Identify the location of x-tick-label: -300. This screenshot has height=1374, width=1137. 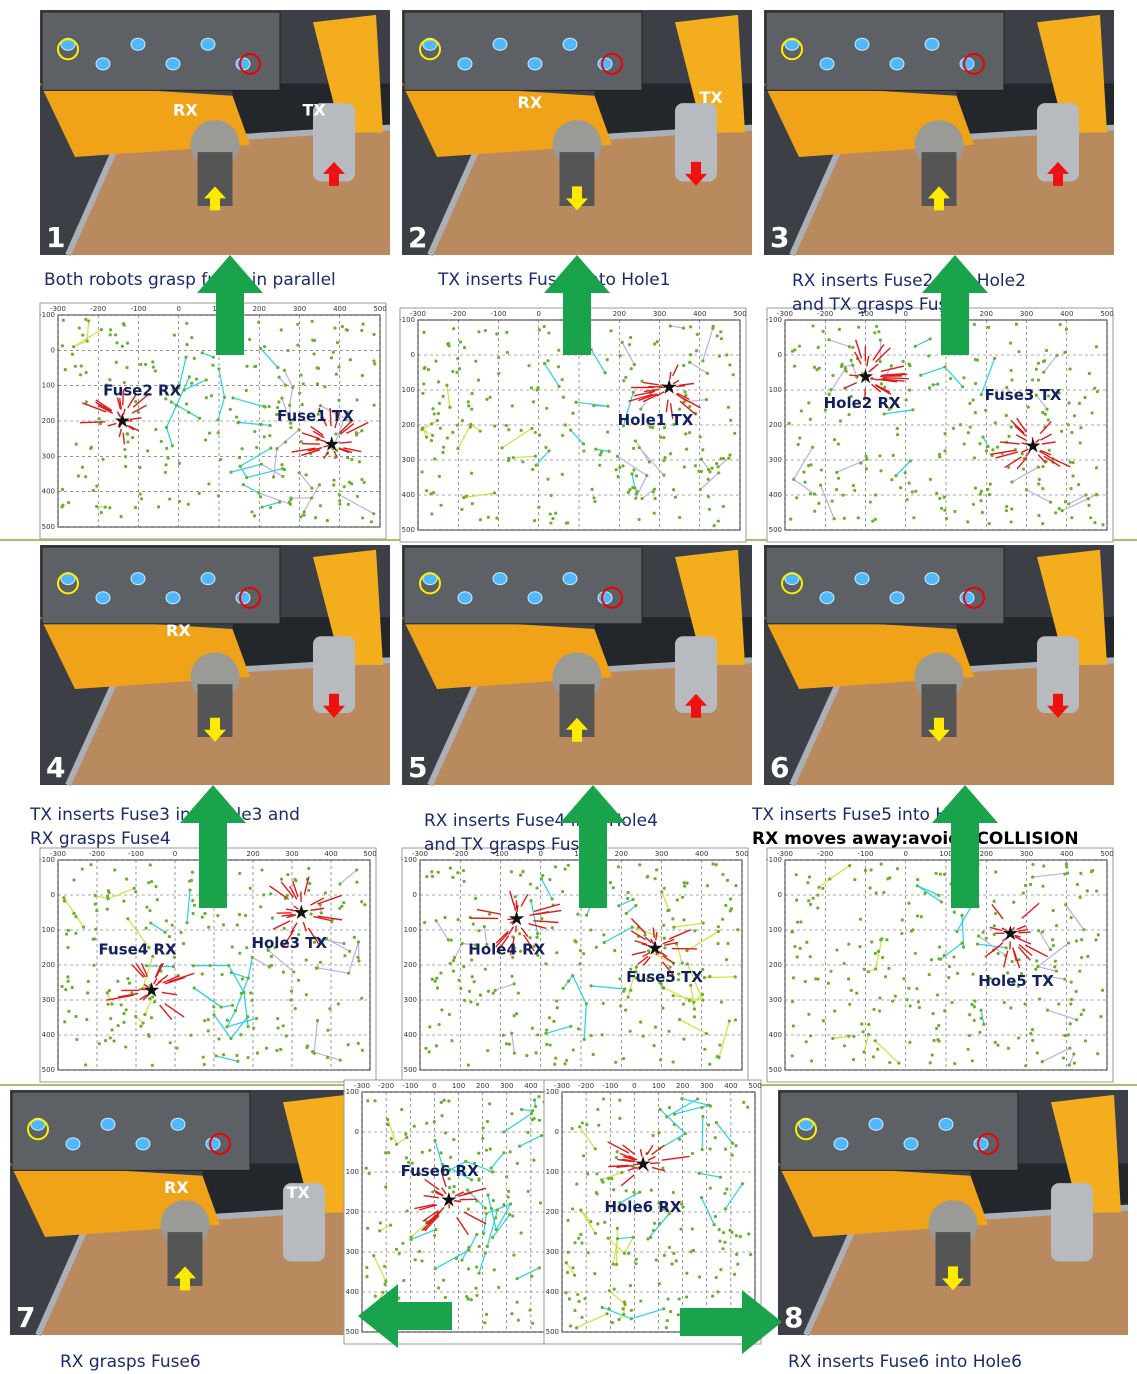
(562, 1086).